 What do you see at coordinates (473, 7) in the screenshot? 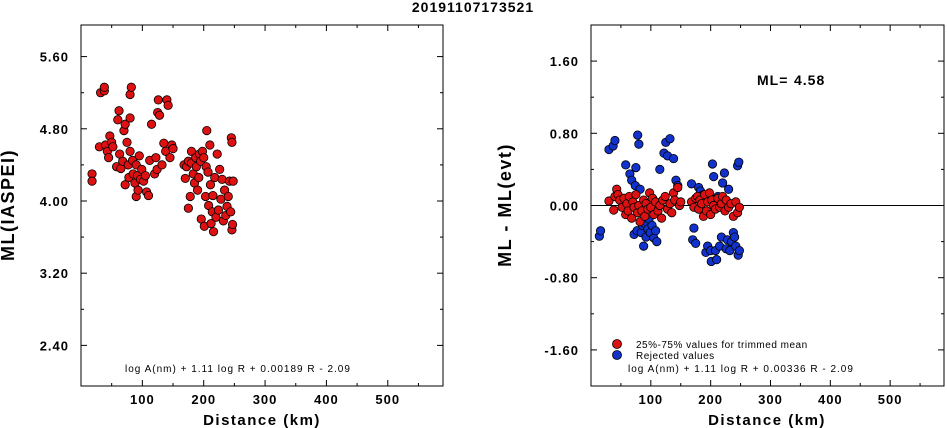
I see `figure-title: 20191107173521` at bounding box center [473, 7].